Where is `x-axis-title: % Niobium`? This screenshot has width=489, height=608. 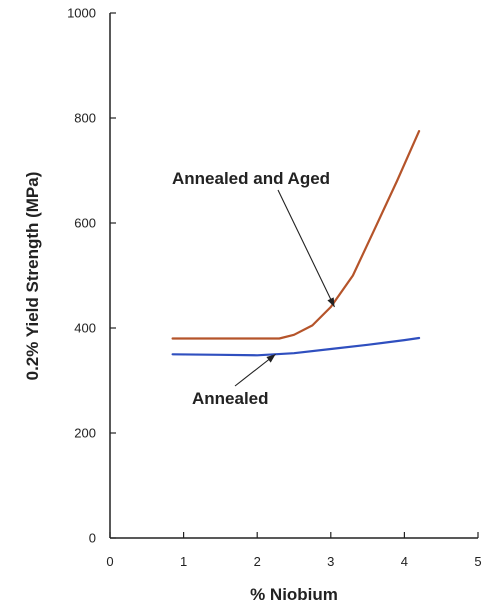 x-axis-title: % Niobium is located at coordinates (294, 594).